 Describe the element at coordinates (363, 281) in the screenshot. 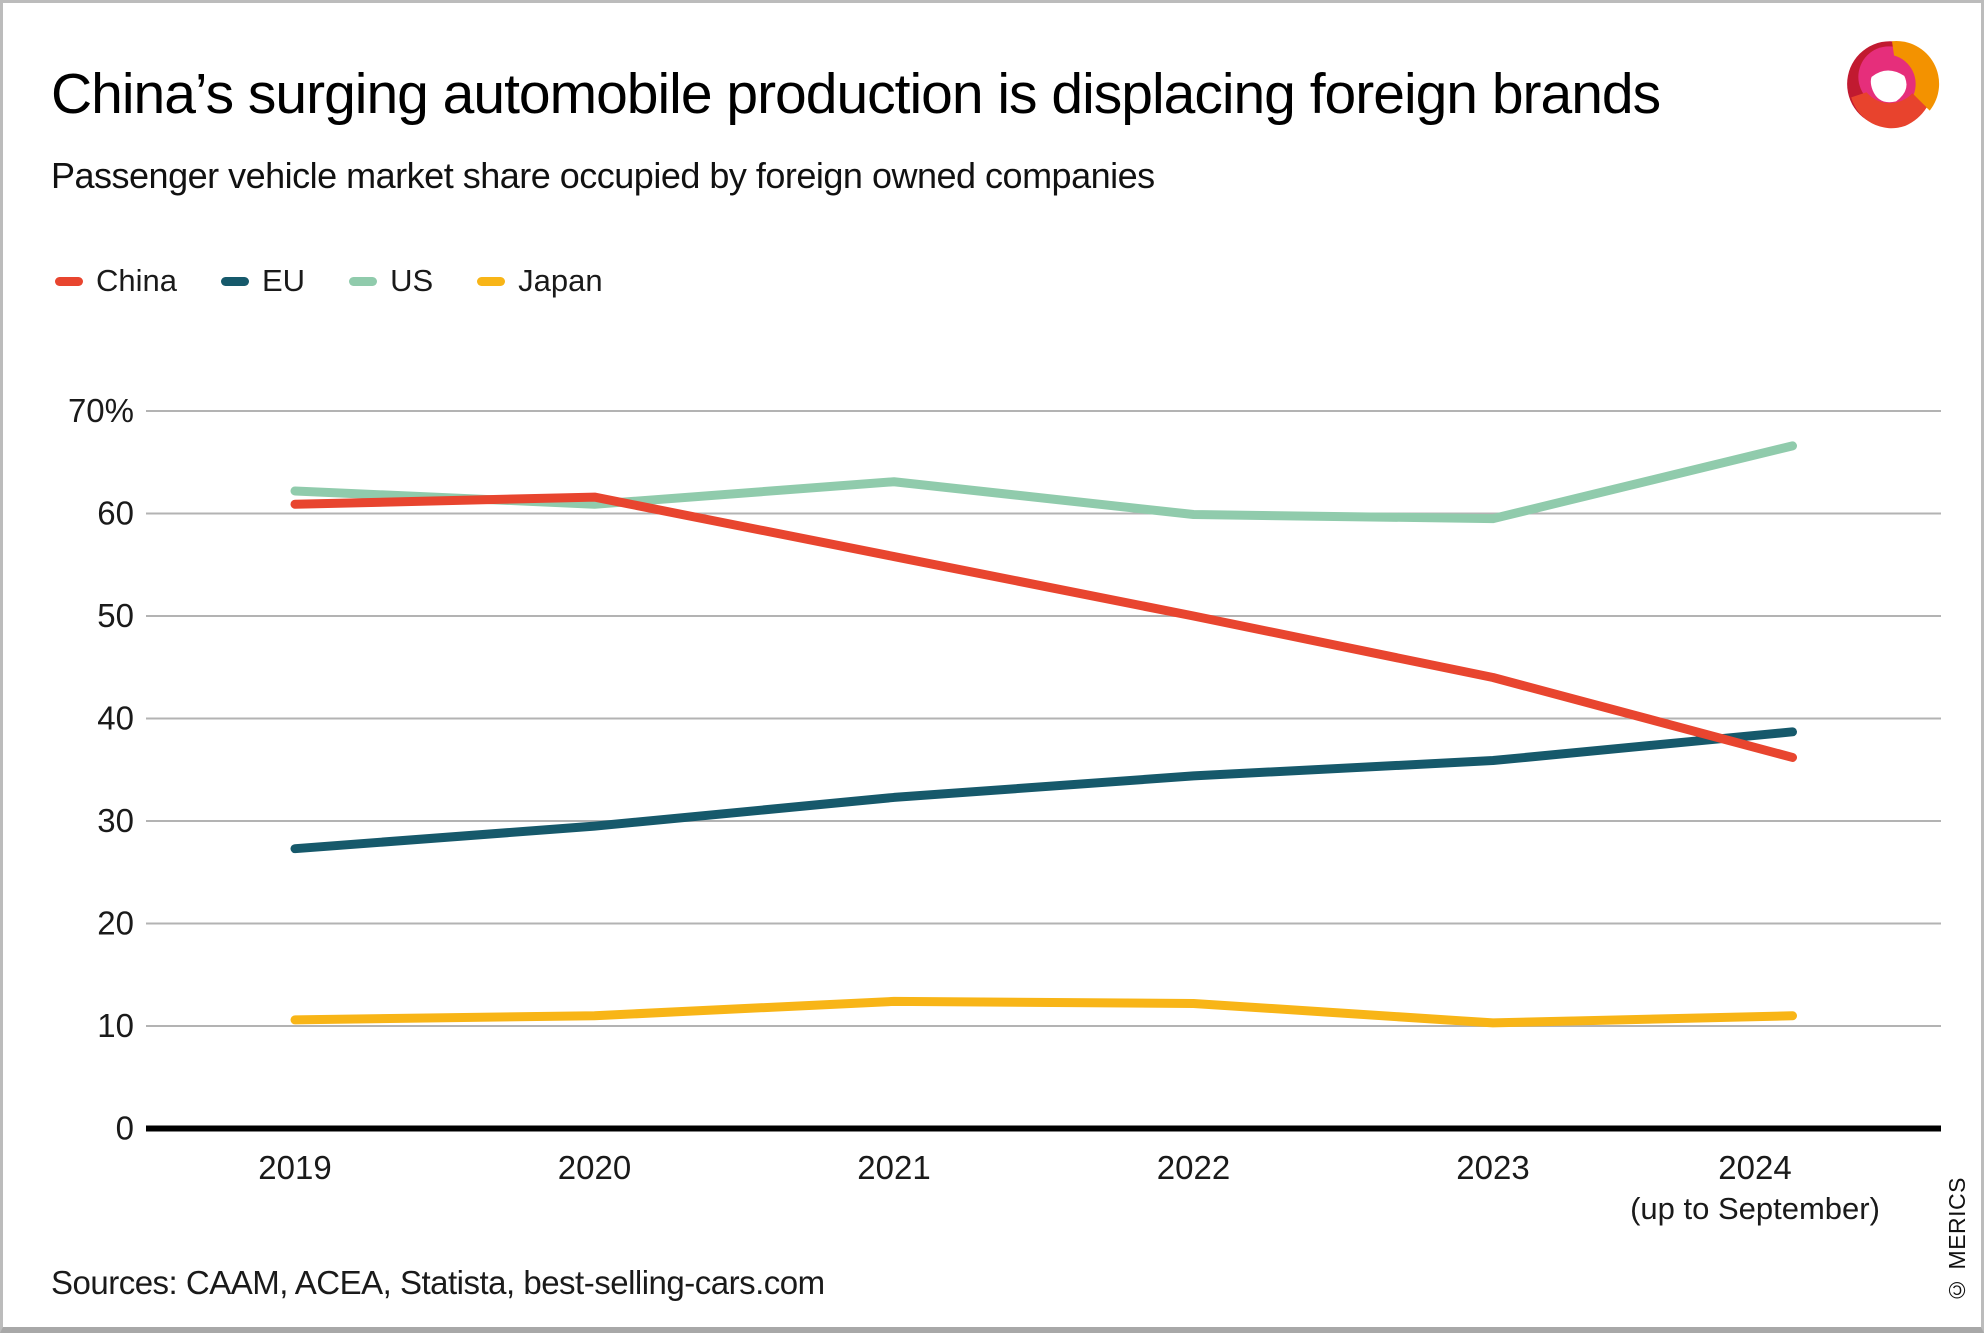

I see `legend-swatch-us` at that location.